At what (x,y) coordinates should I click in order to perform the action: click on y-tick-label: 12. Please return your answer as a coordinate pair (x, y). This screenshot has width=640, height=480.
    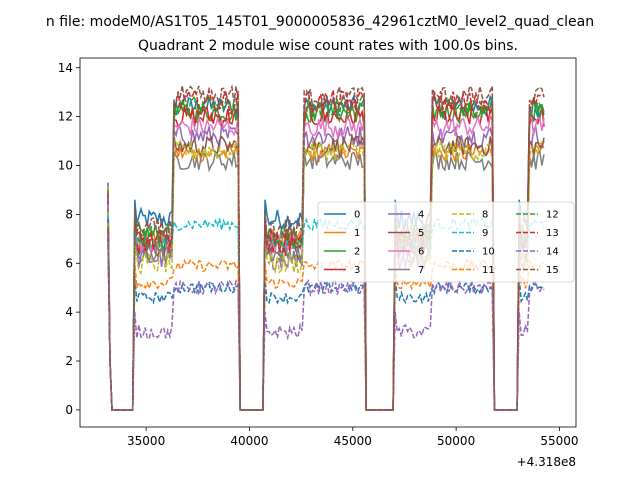
    Looking at the image, I should click on (65, 117).